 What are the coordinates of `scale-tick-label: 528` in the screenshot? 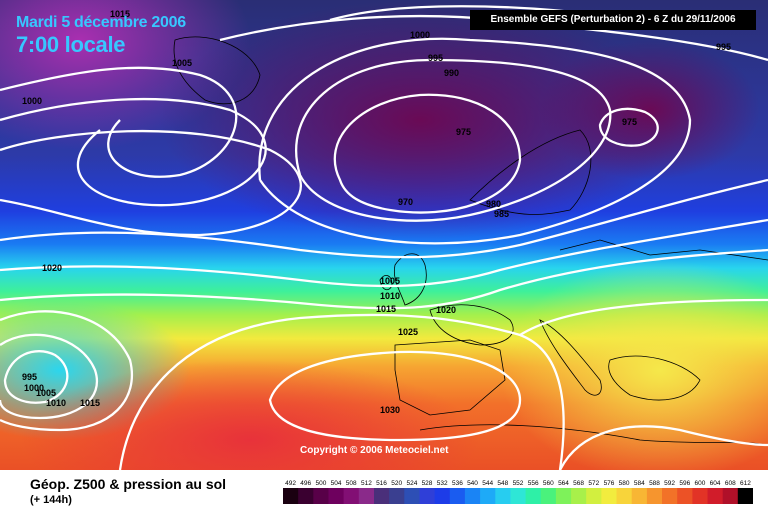 It's located at (427, 483).